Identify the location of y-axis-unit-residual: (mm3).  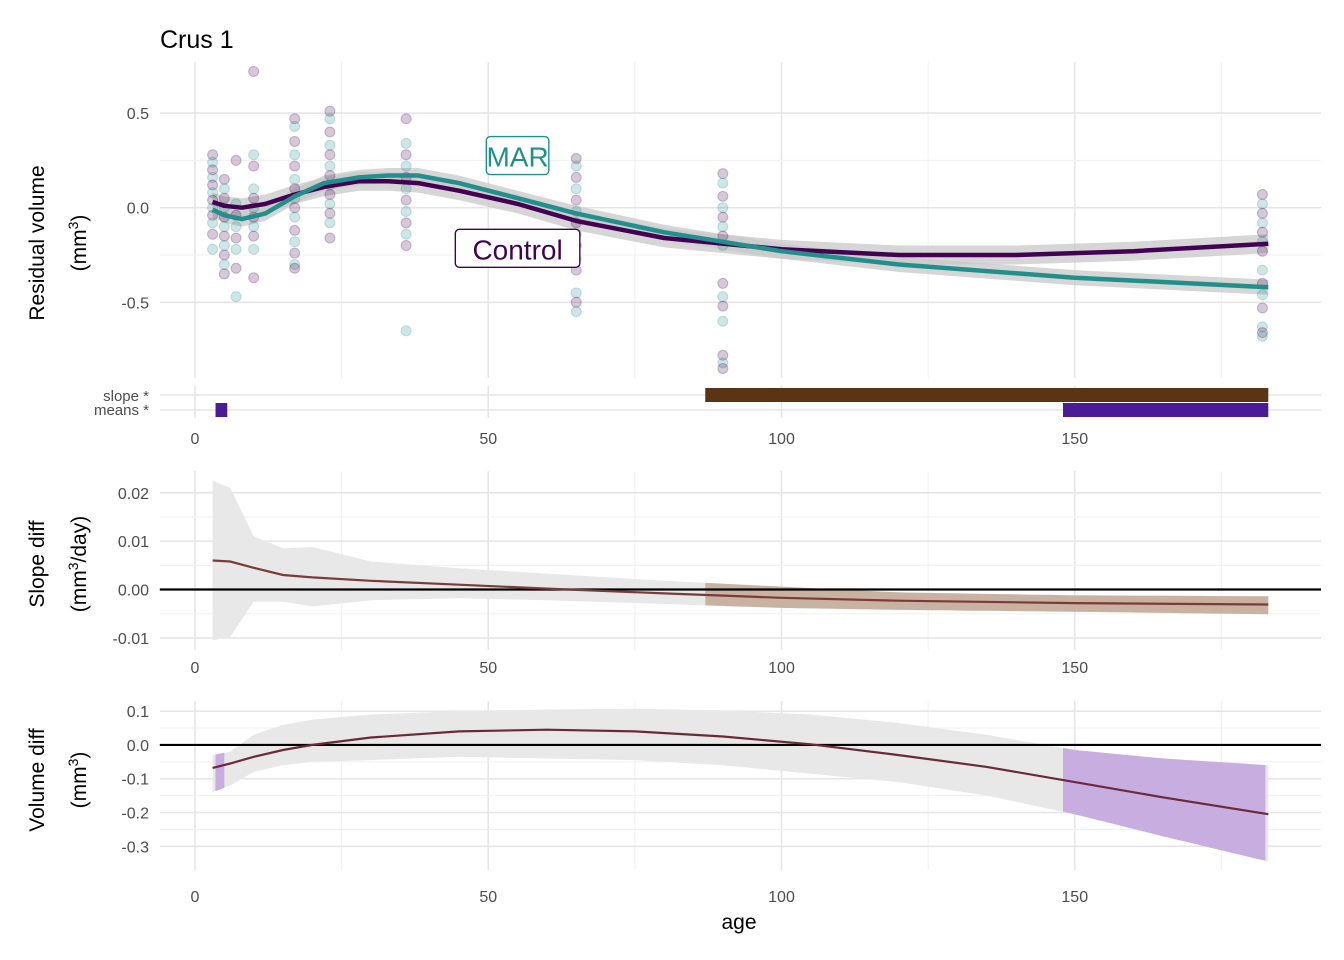
(78, 243).